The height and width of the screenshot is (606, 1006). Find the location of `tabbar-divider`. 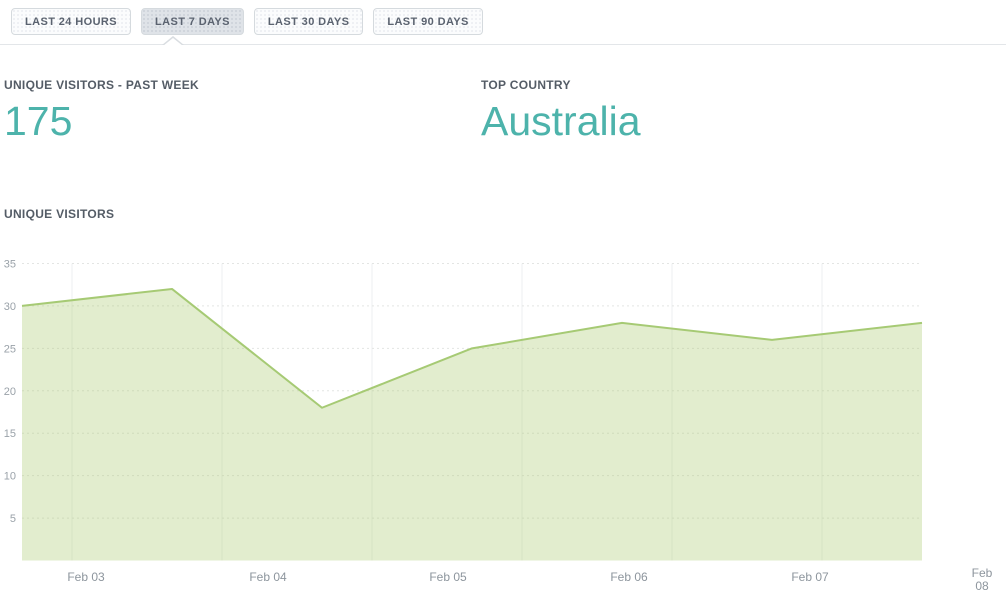

tabbar-divider is located at coordinates (503, 44).